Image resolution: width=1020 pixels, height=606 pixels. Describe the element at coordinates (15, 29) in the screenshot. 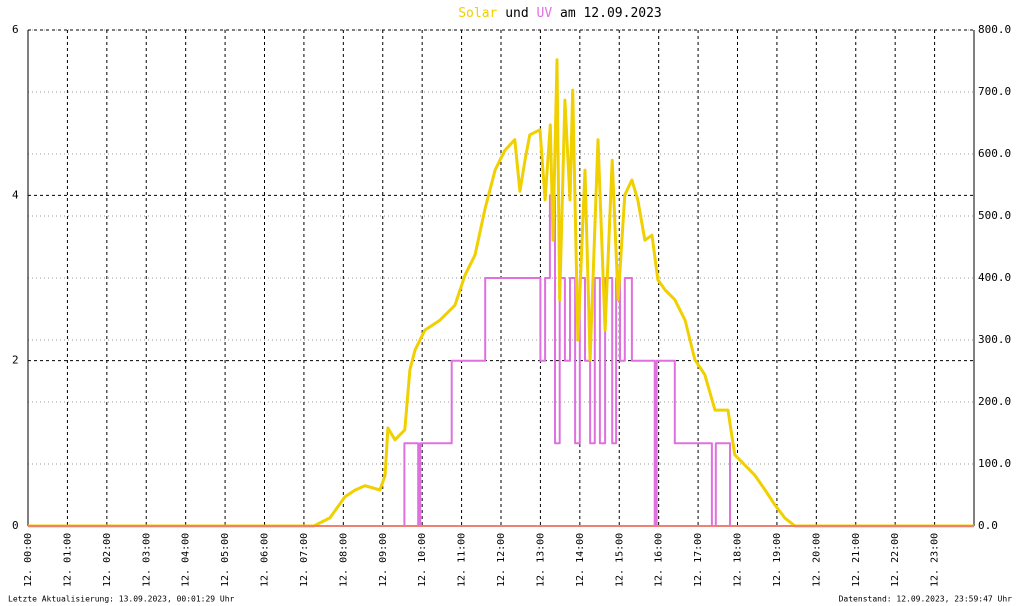

I see `y-tick-label: 6` at that location.